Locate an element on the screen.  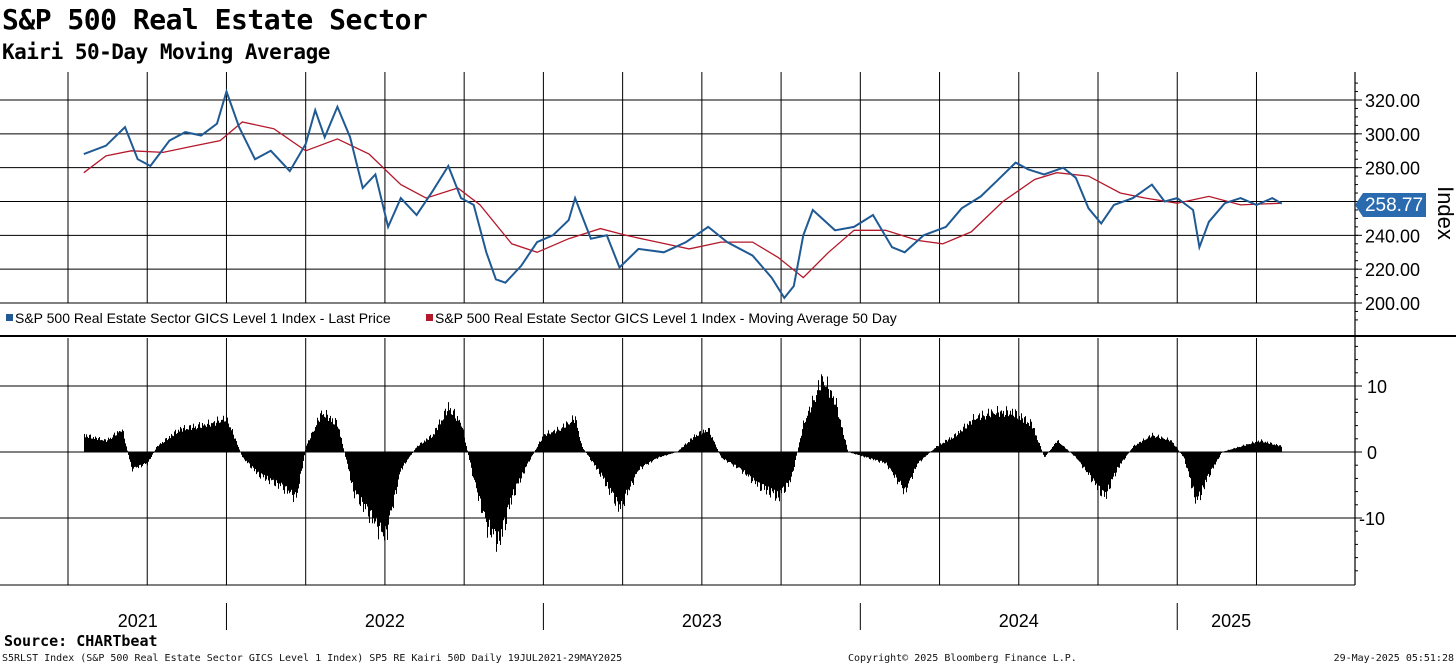
footer-timestamp: 29-May-2025 05:51:28 is located at coordinates (1393, 658).